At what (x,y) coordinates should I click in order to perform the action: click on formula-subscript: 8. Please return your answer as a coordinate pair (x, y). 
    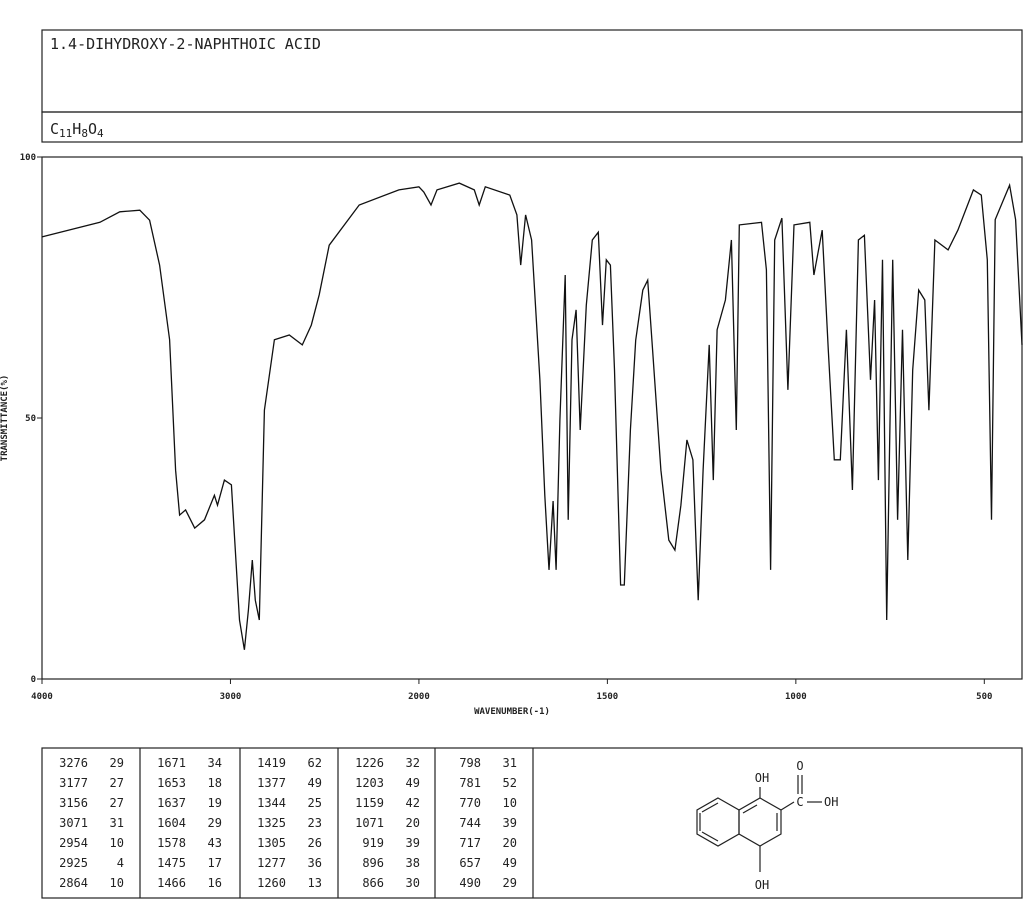
    Looking at the image, I should click on (84, 133).